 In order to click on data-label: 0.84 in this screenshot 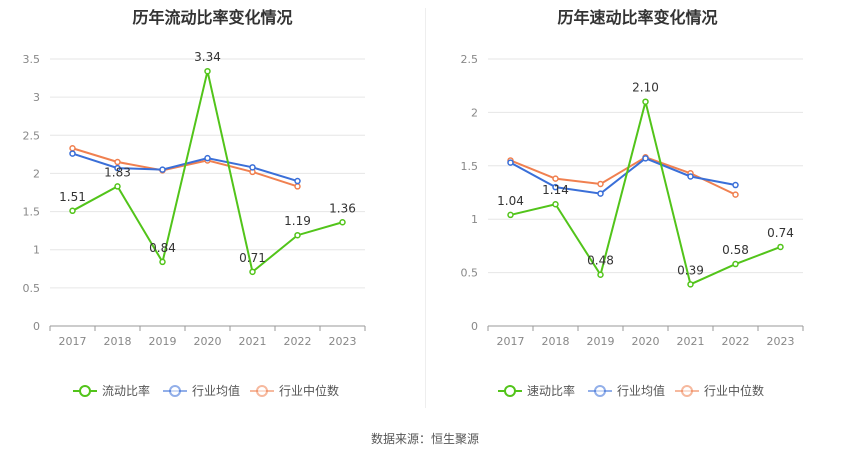, I will do `click(162, 248)`.